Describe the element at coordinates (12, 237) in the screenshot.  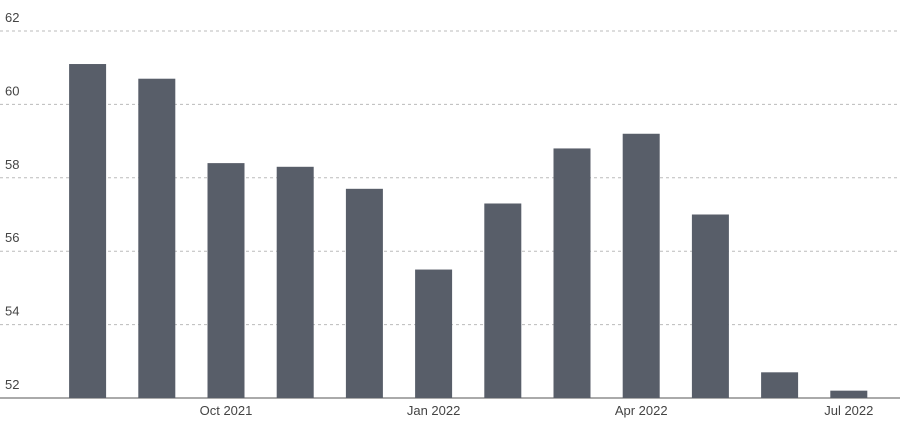
I see `y-tick-label: 56` at that location.